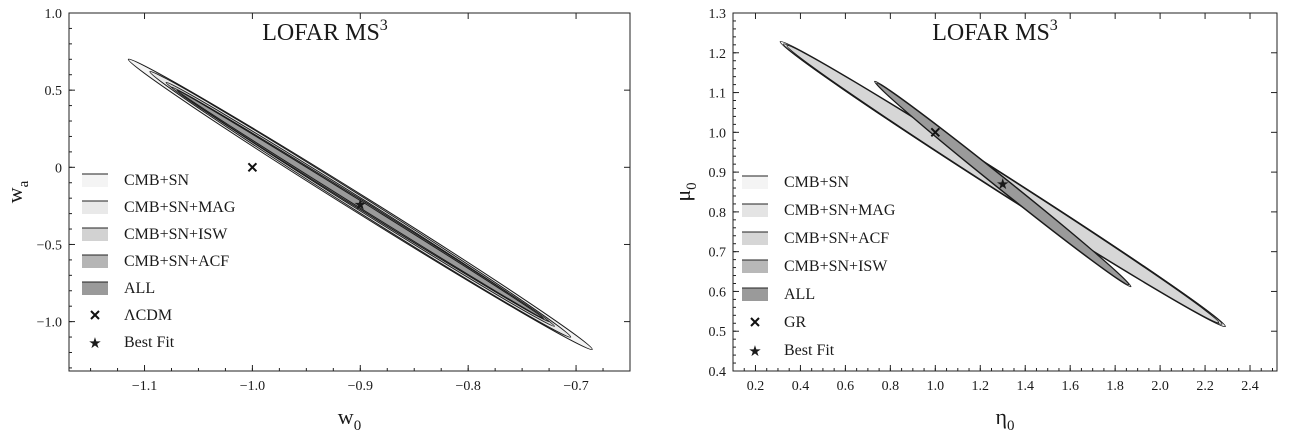 This screenshot has width=1295, height=441. What do you see at coordinates (14, 195) in the screenshot?
I see `y-axis-label-main: w` at bounding box center [14, 195].